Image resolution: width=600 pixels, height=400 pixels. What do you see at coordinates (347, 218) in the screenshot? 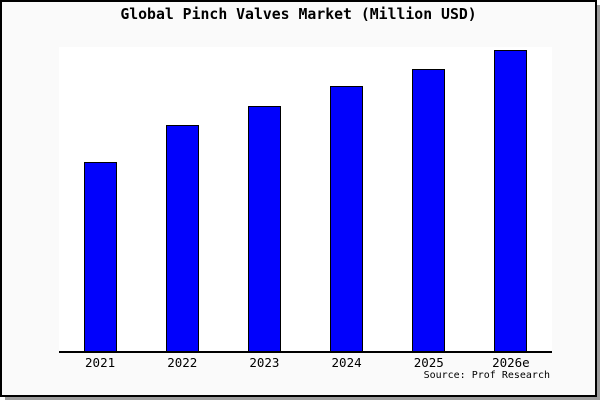
I see `bar-2024` at bounding box center [347, 218].